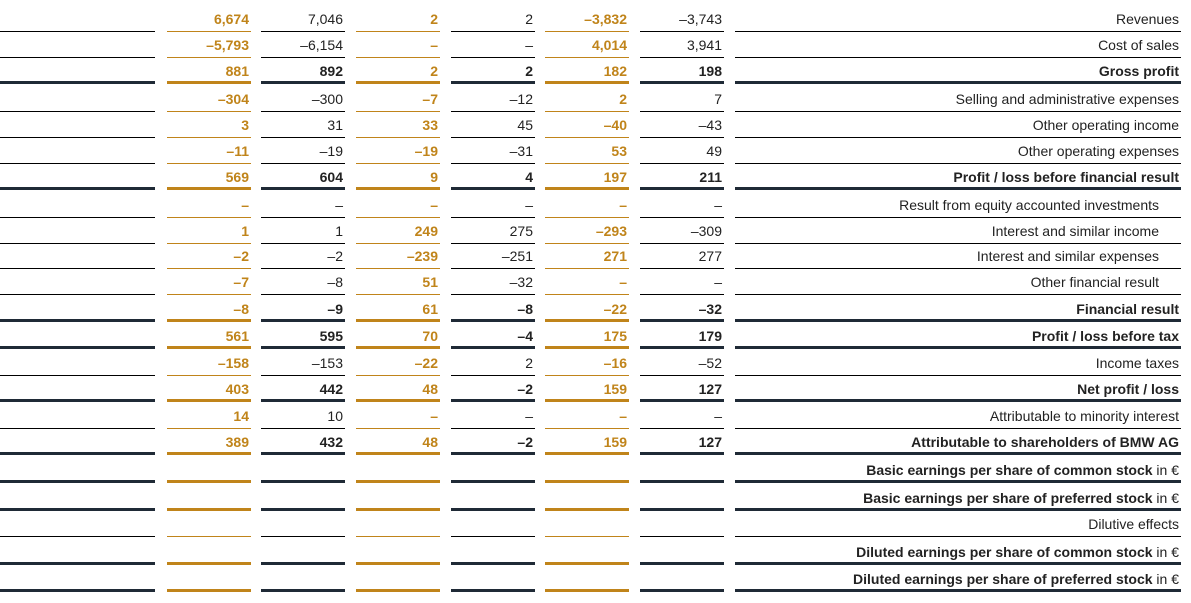 This screenshot has width=1191, height=603. I want to click on value-cell: –32, so click(682, 309).